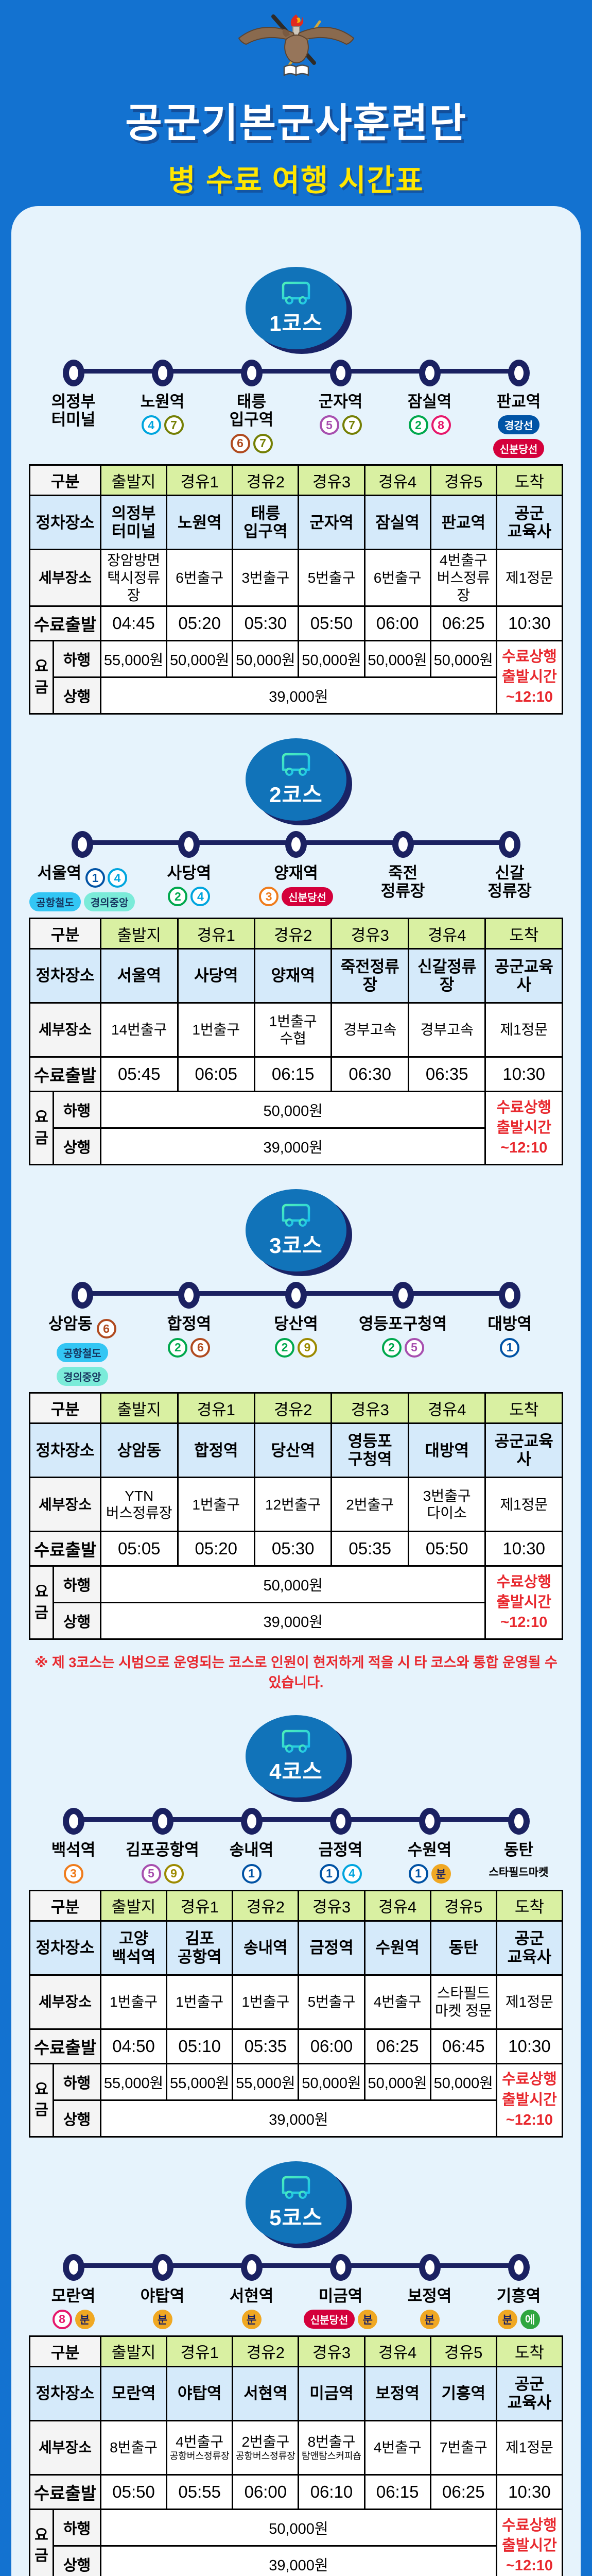  I want to click on line-chip-8: 8, so click(62, 2319).